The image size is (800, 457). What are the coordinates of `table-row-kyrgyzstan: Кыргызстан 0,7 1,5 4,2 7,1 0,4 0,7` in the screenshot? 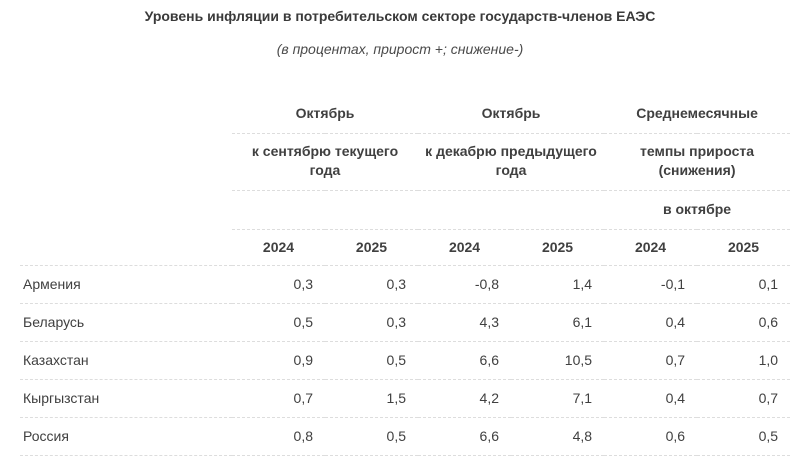 It's located at (405, 398).